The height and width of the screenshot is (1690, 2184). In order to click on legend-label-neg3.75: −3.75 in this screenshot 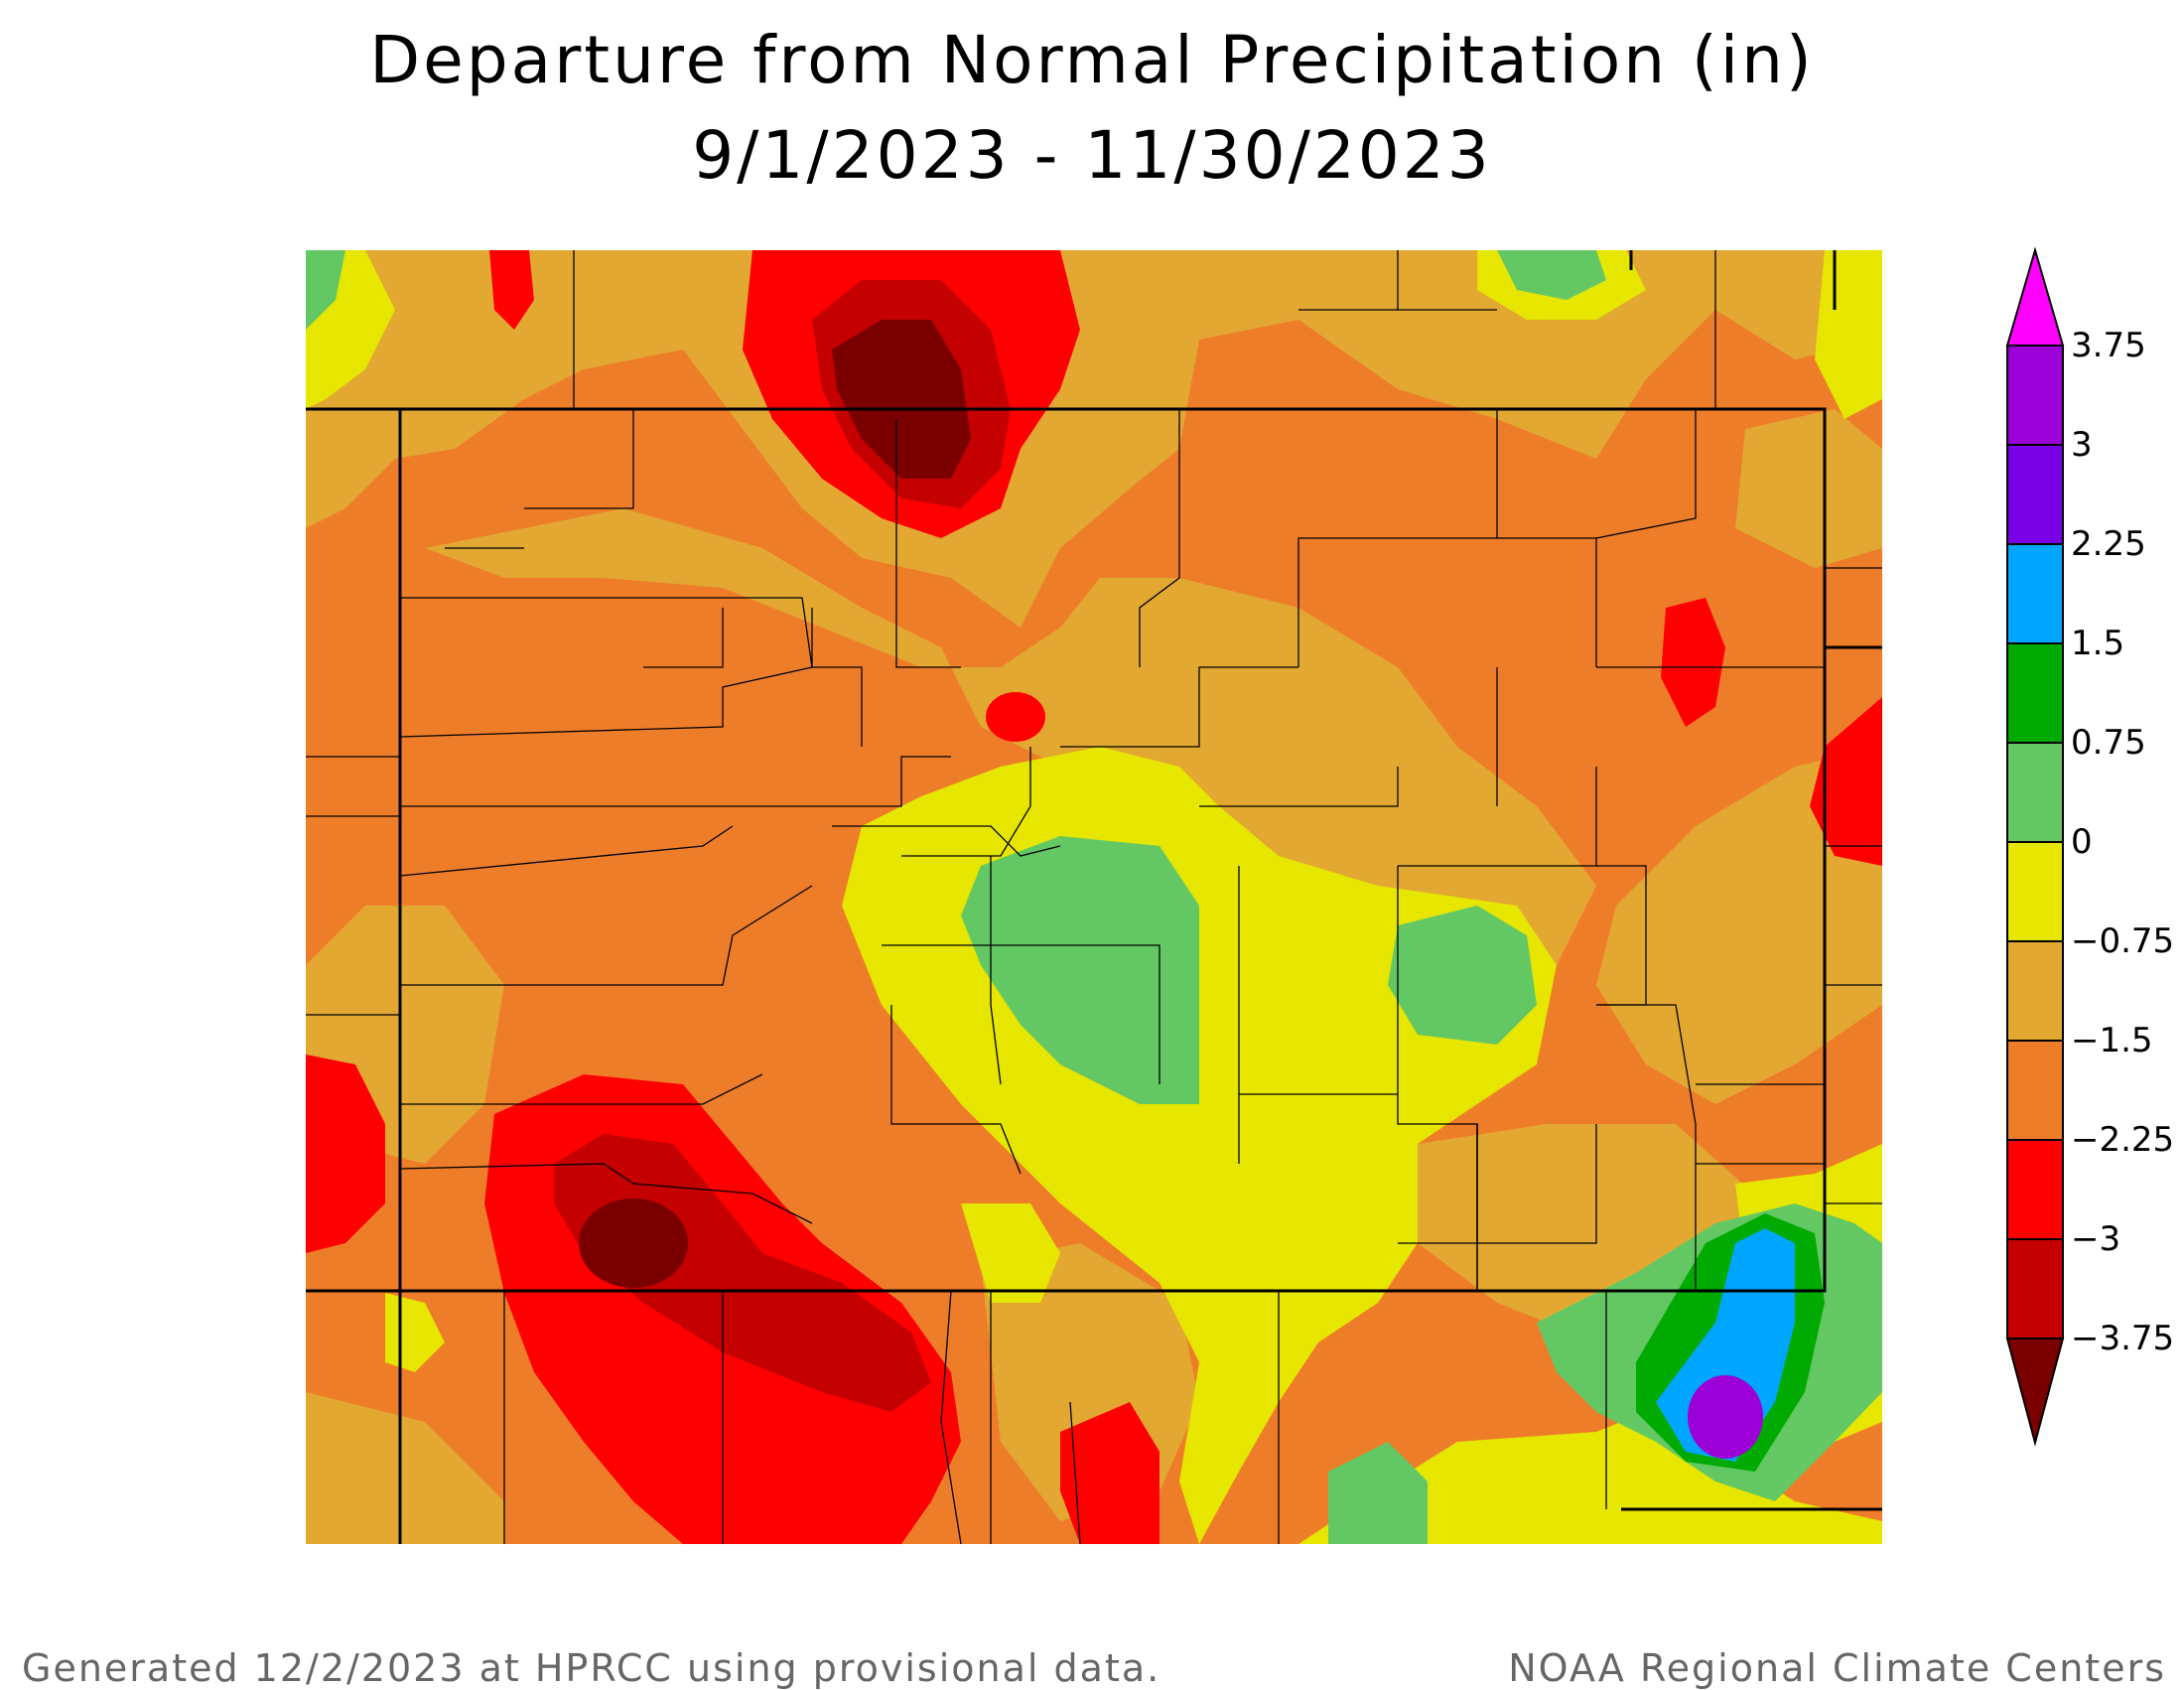, I will do `click(2123, 1338)`.